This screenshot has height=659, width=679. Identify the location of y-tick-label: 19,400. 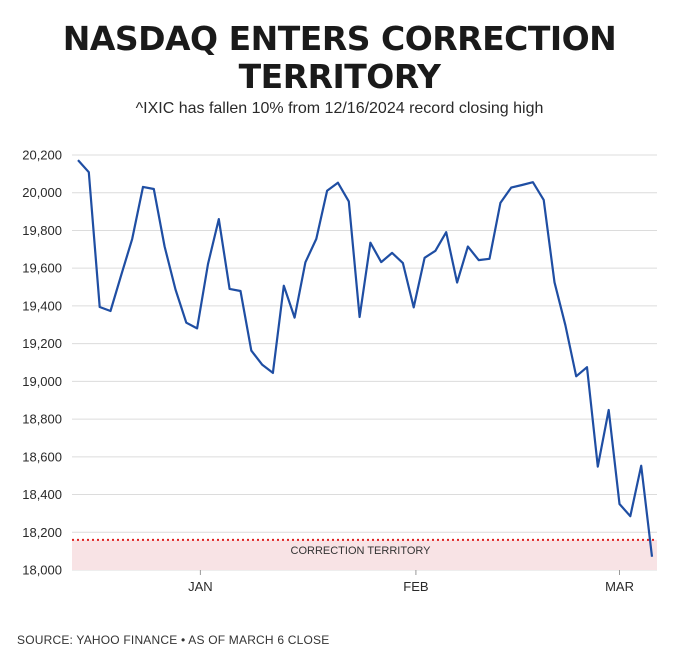
(42, 305).